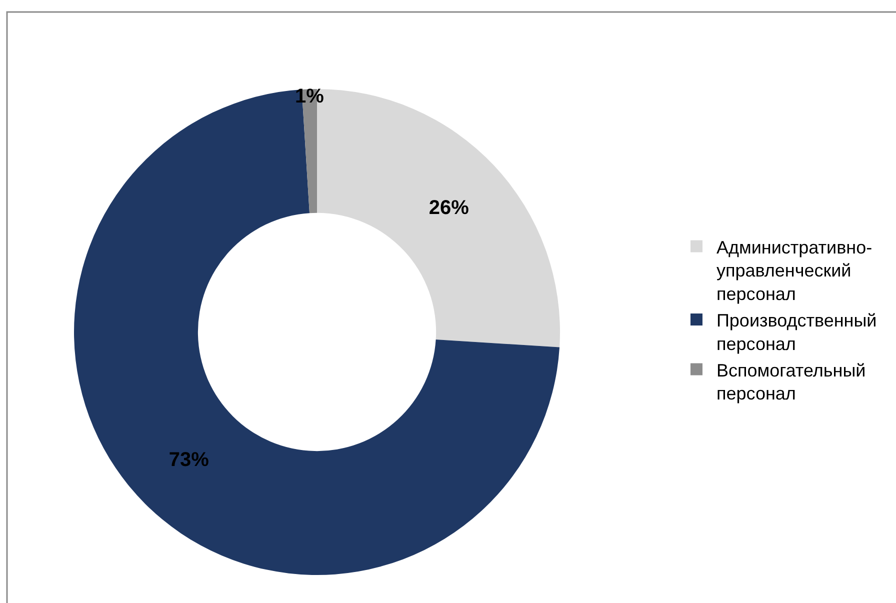  What do you see at coordinates (796, 332) in the screenshot?
I see `legend-label: Производственный персонал` at bounding box center [796, 332].